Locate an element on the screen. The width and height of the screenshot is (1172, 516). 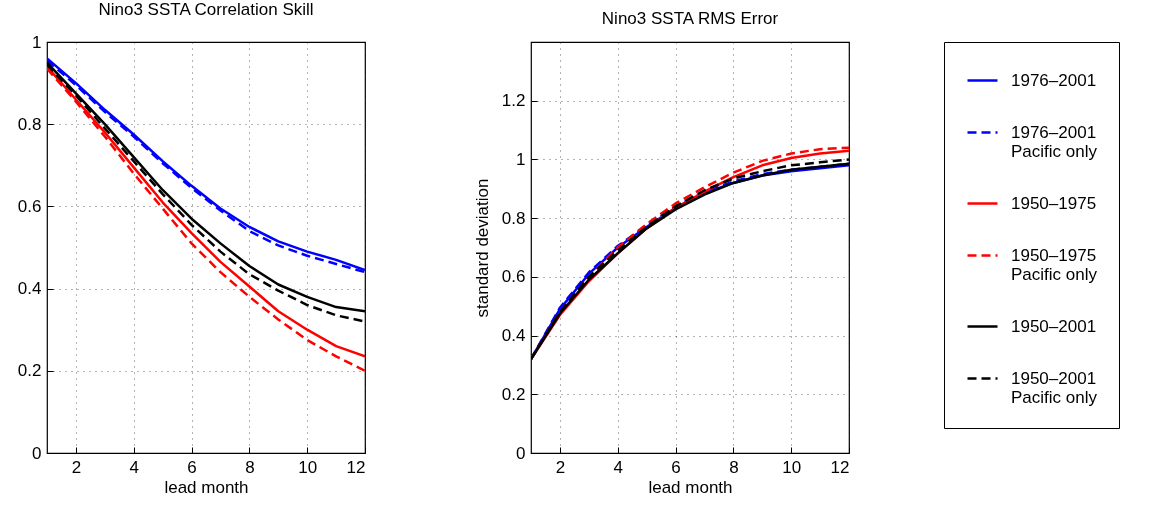
y-axis-title: standard deviation is located at coordinates (482, 248).